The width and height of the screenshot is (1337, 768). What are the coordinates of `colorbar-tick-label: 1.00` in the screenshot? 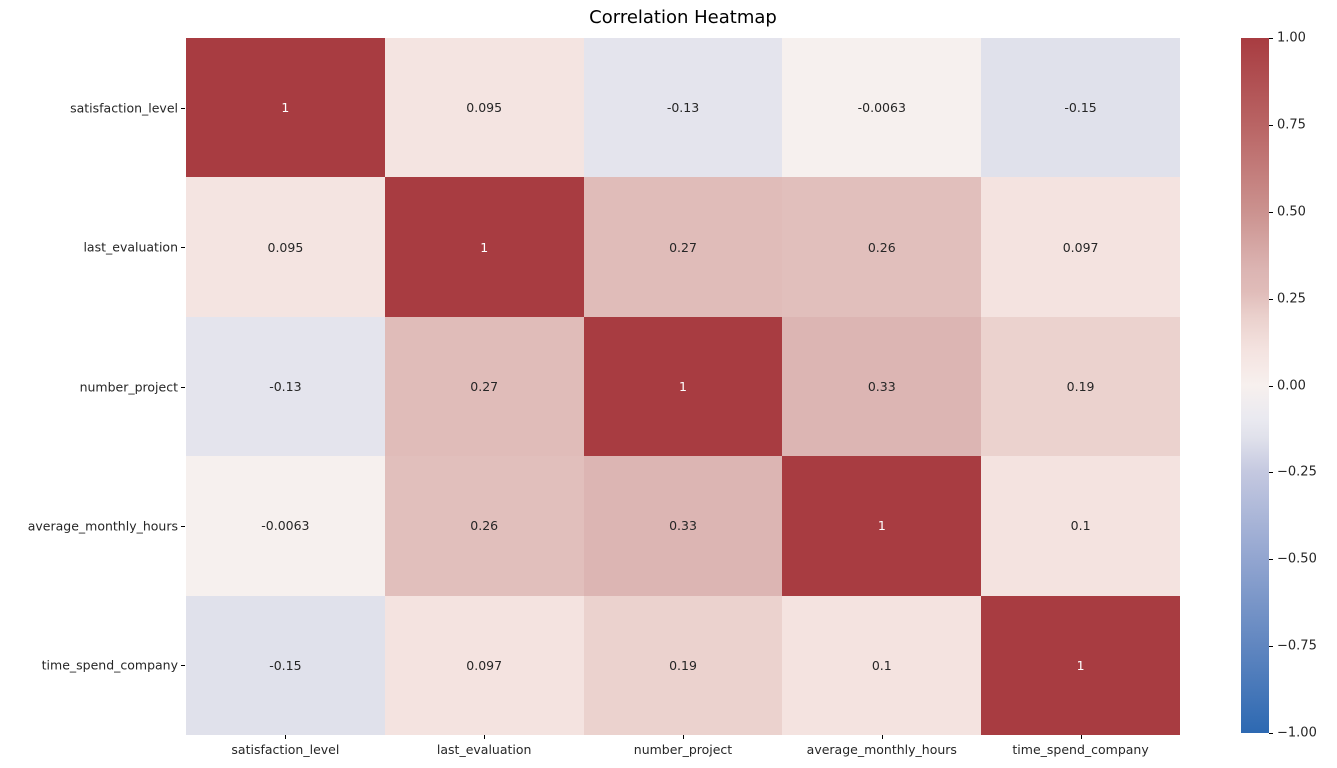 It's located at (1291, 38).